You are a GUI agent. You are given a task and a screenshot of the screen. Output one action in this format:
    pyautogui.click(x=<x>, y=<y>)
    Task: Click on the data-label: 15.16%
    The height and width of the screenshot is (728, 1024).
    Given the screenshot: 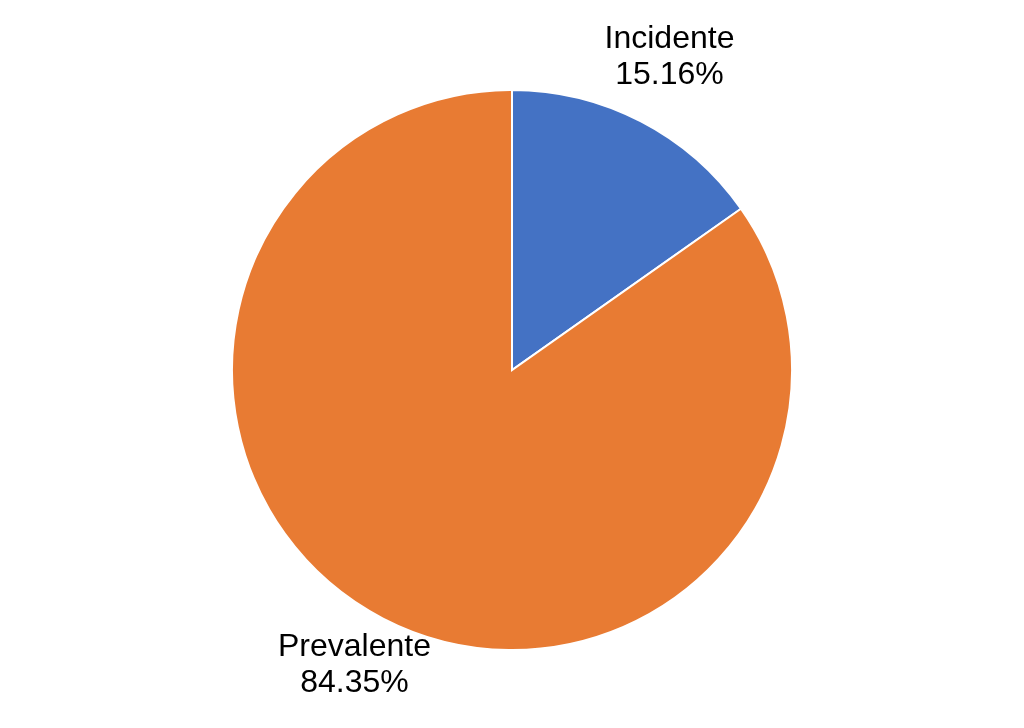 What is the action you would take?
    pyautogui.click(x=669, y=73)
    